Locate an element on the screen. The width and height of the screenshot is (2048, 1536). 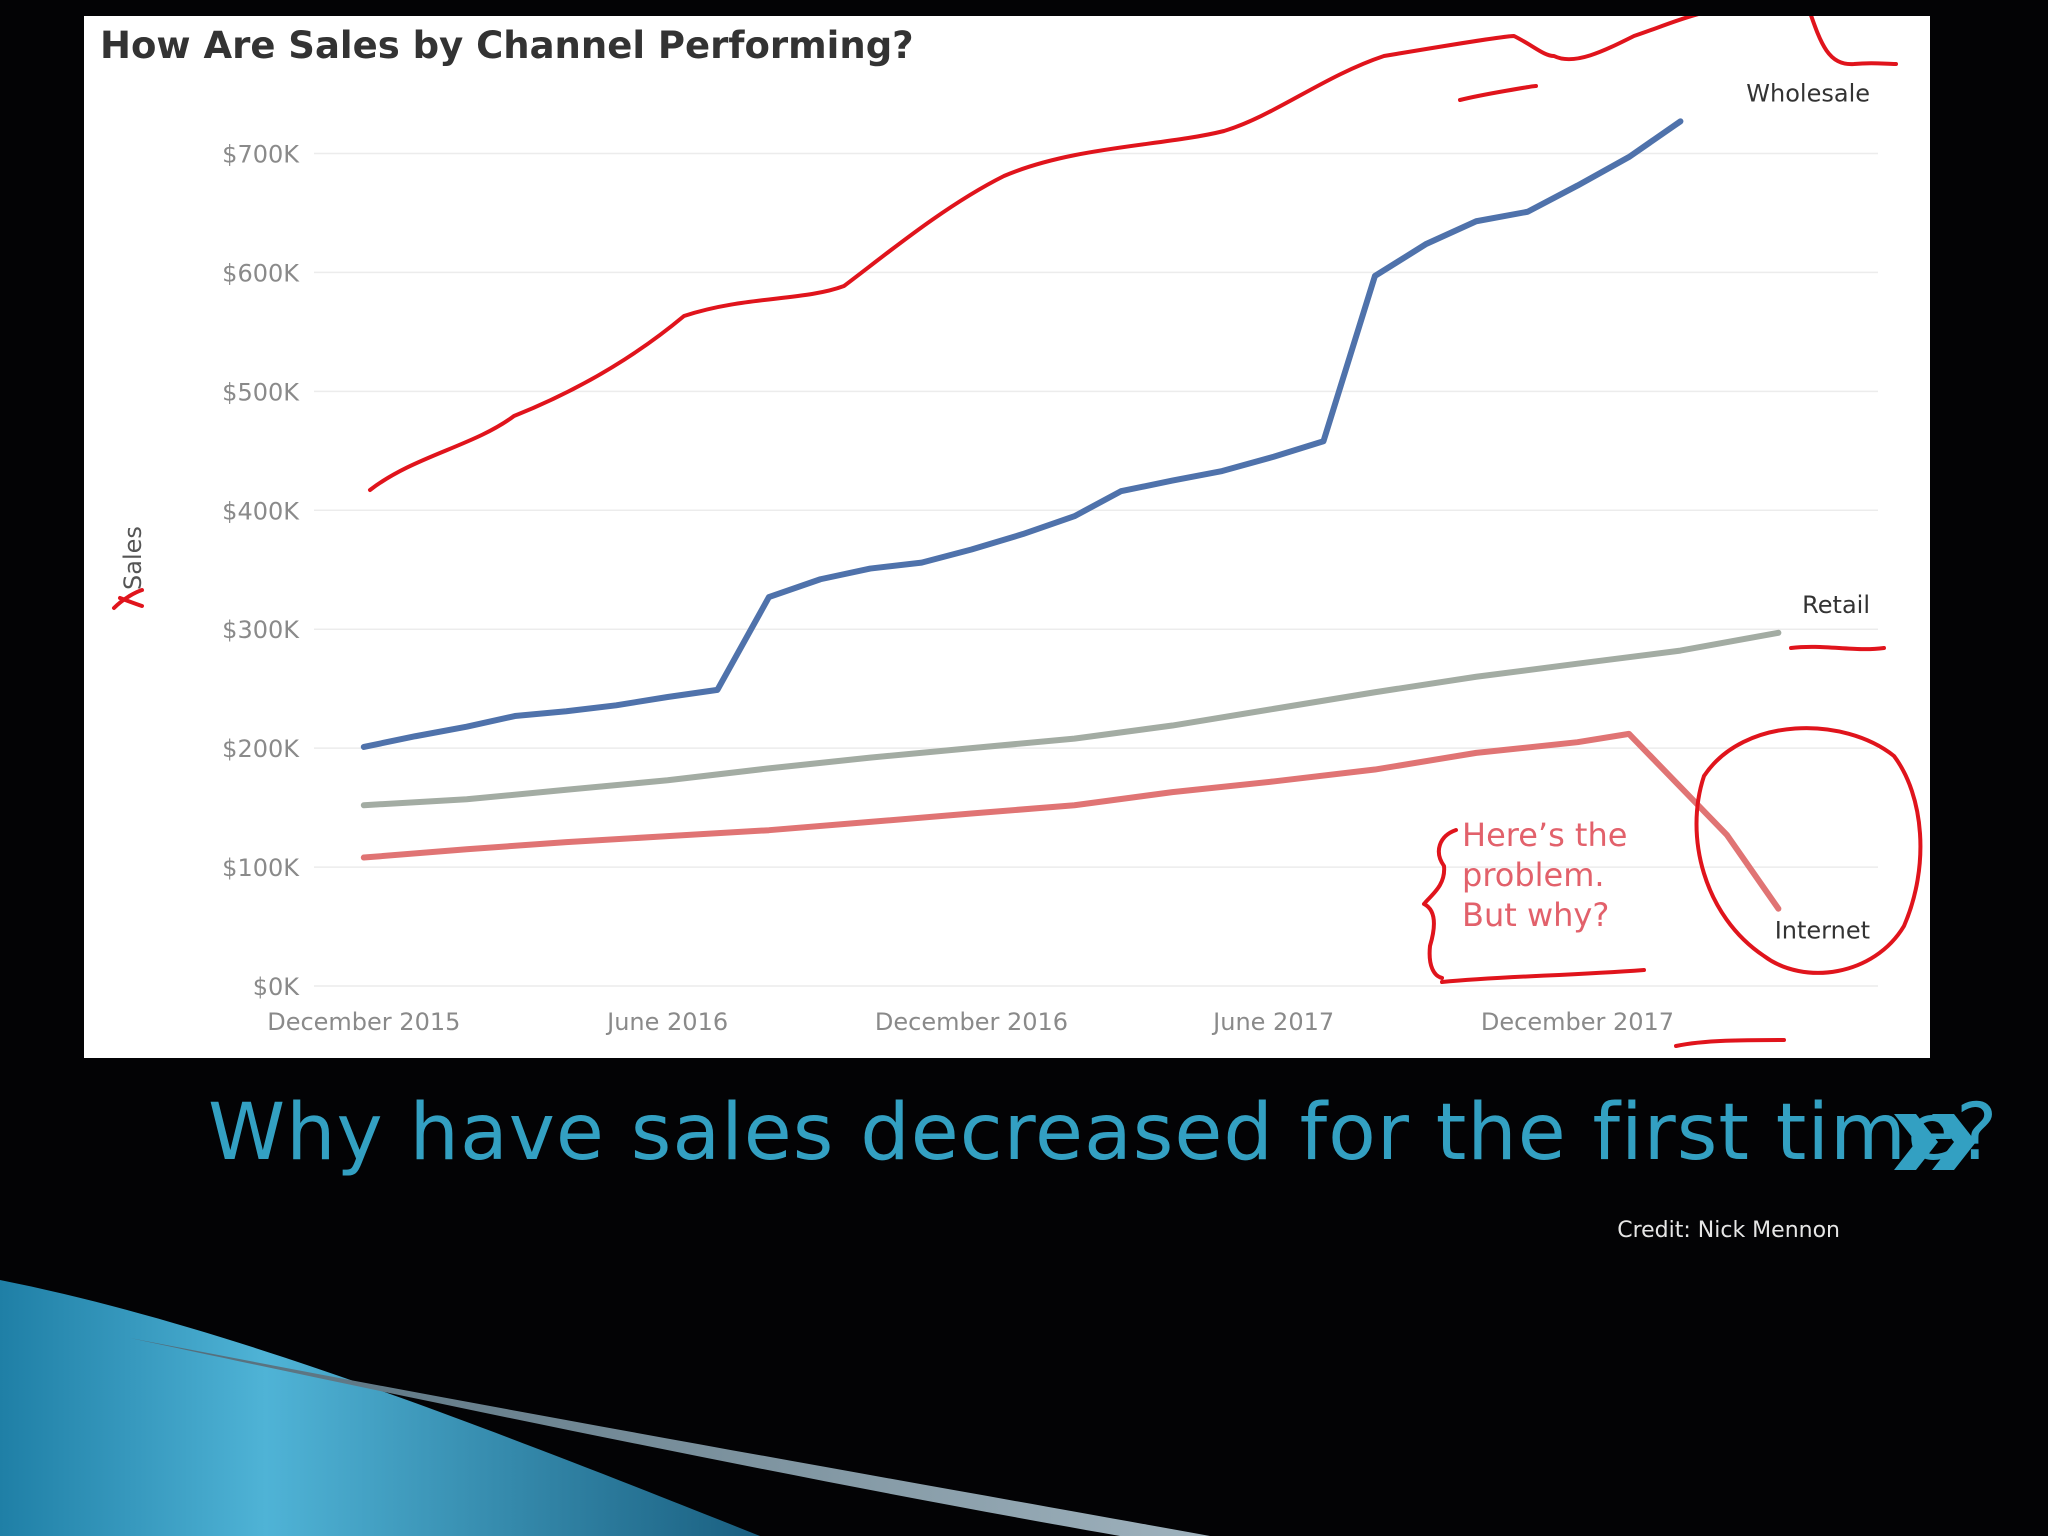
annotation-note-line: Here’s the is located at coordinates (1544, 835).